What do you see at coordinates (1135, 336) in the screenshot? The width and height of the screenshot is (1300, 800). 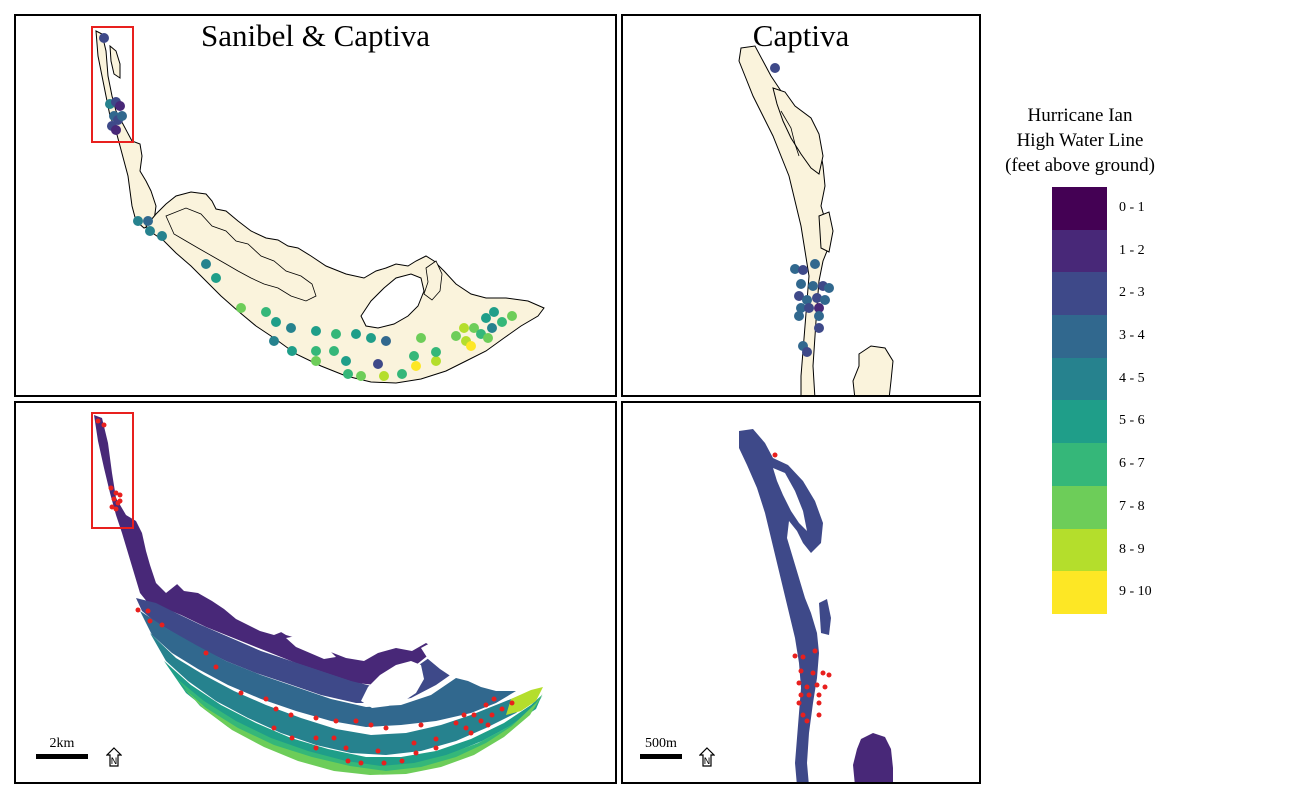 I see `legend-label: 3 - 4` at bounding box center [1135, 336].